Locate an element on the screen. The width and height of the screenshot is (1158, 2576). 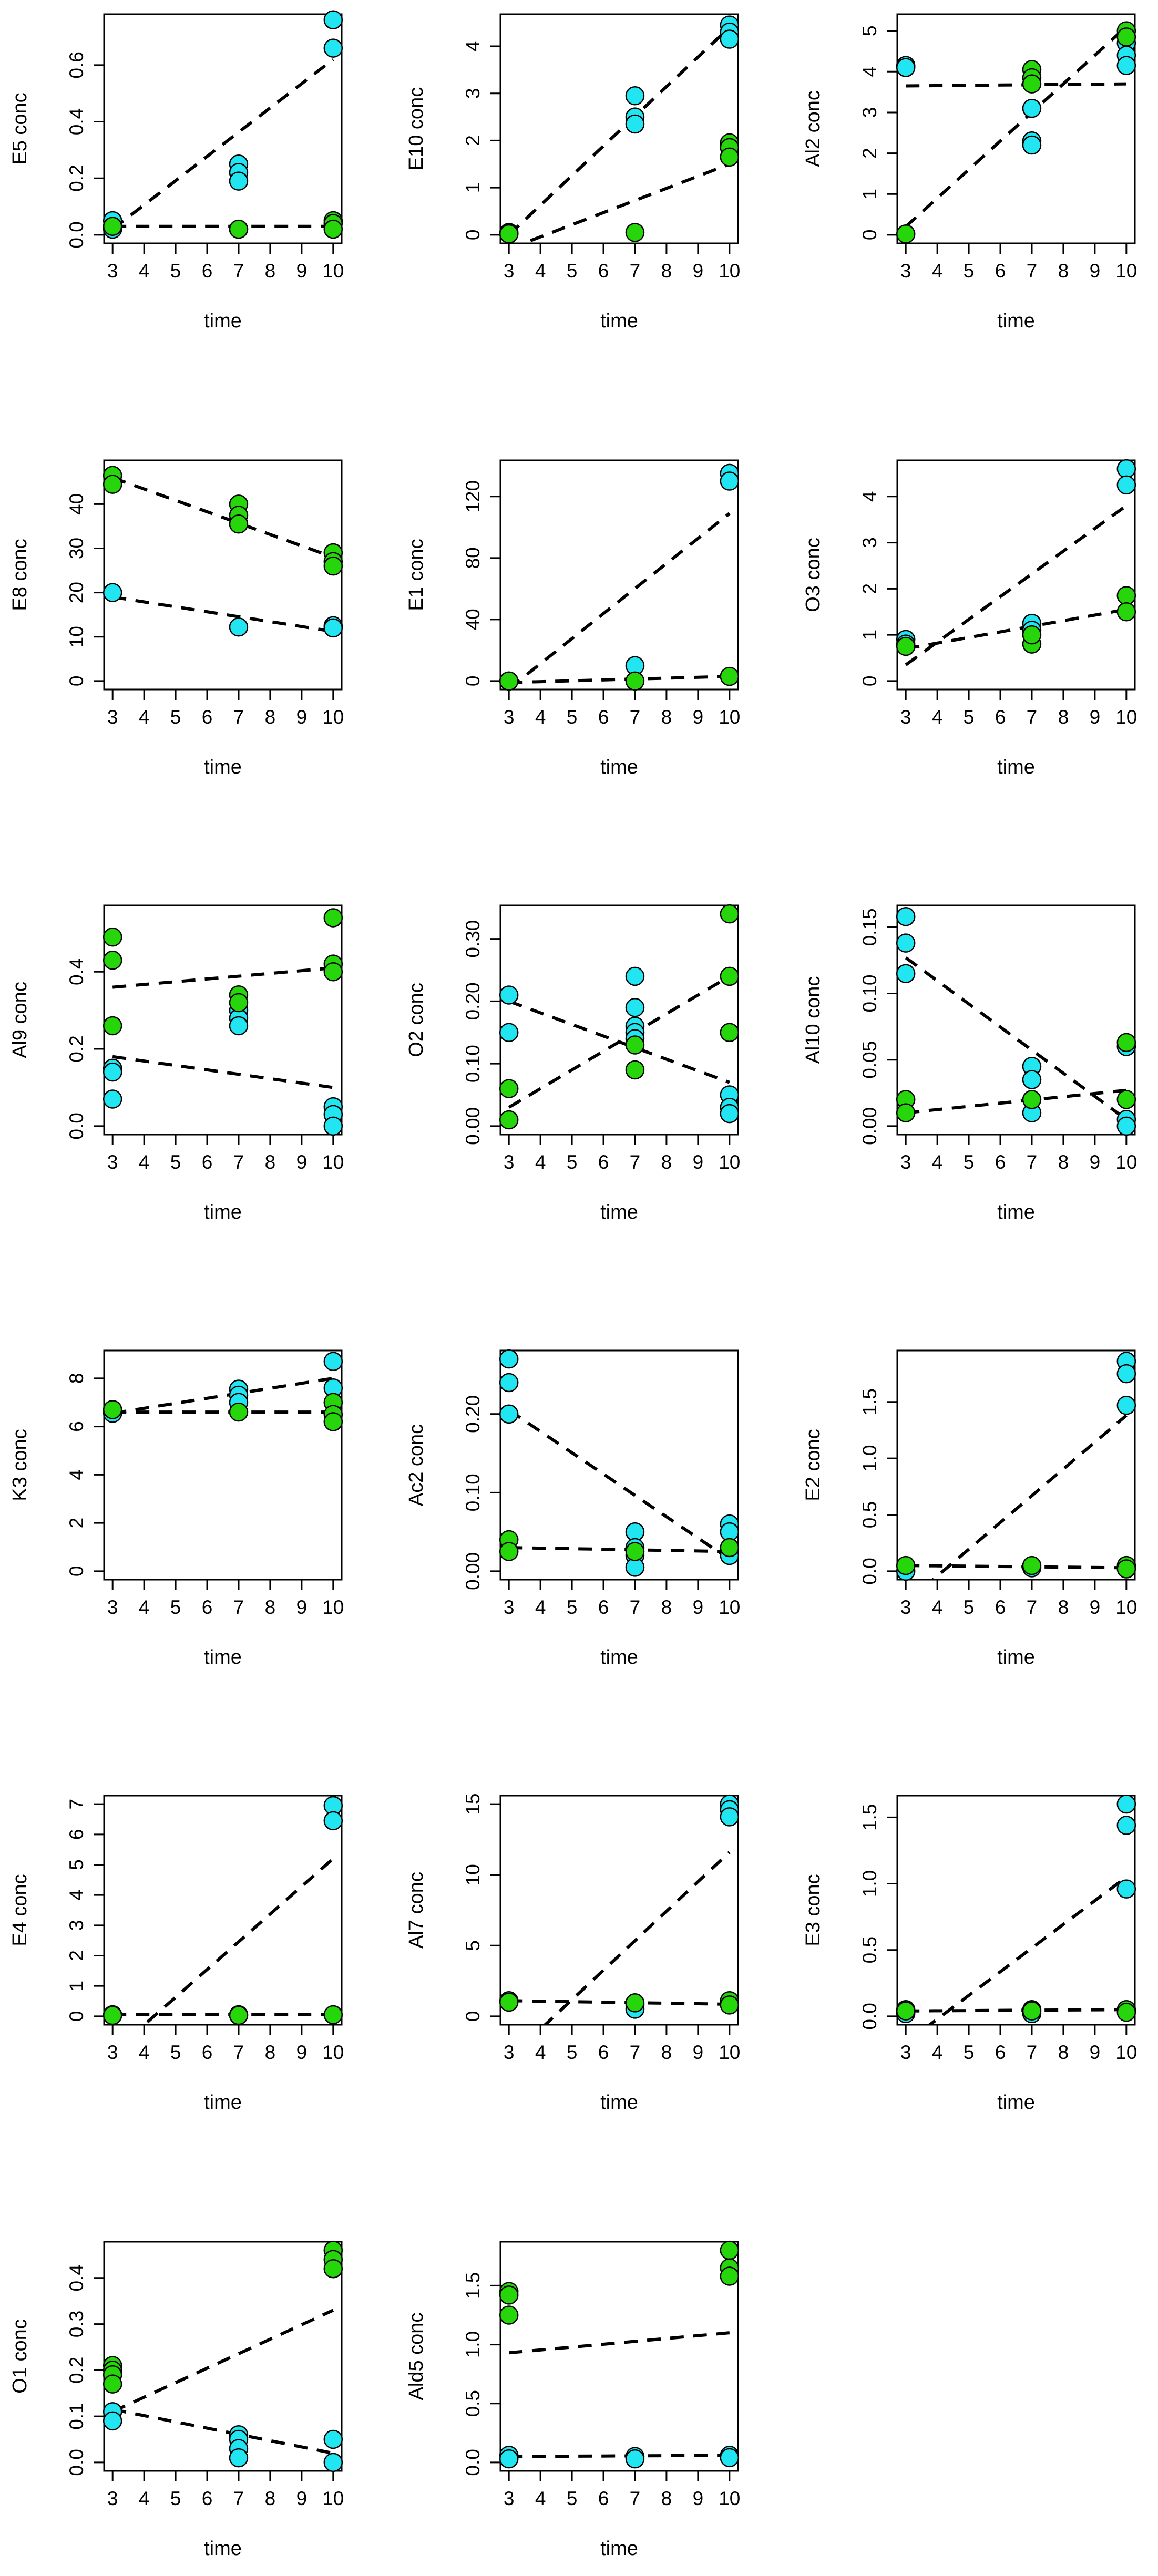
y-tick-label: 0.5 is located at coordinates (870, 1514).